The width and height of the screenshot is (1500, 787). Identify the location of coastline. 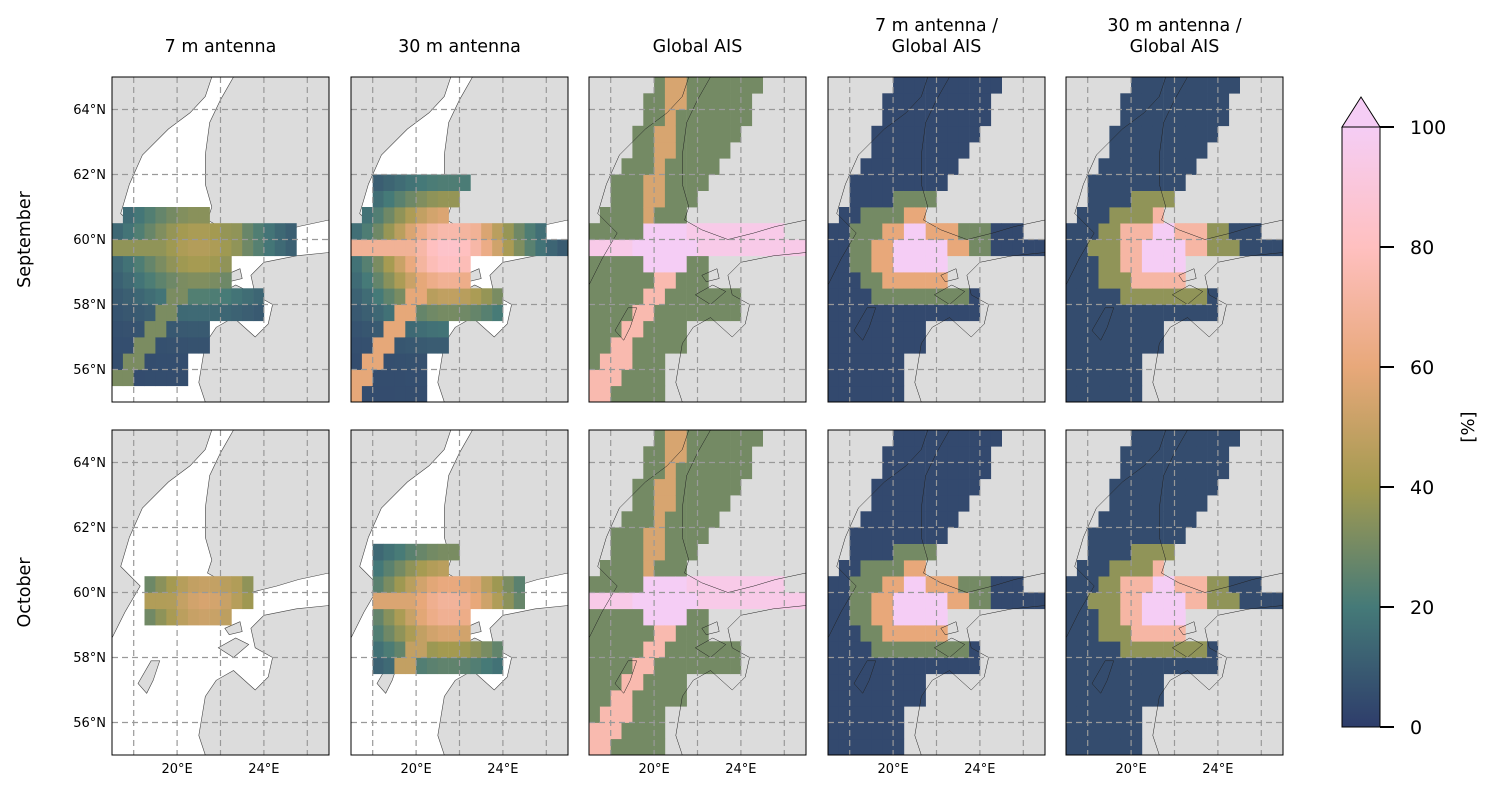
(1221, 158).